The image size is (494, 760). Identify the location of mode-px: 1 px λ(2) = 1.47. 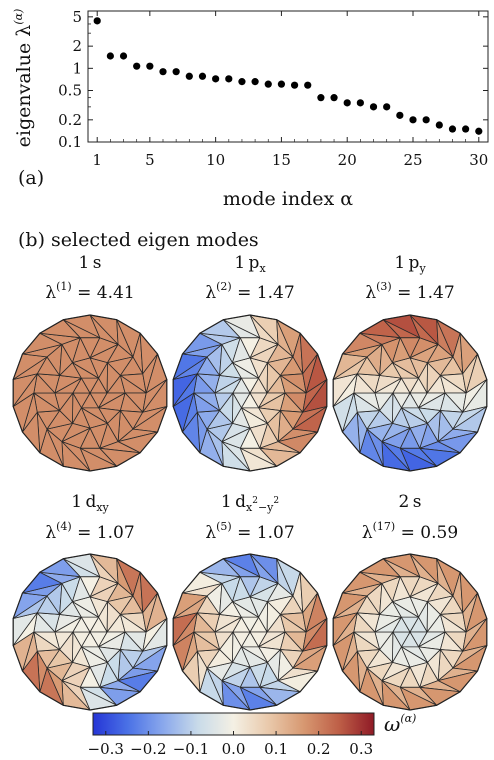
(250, 362).